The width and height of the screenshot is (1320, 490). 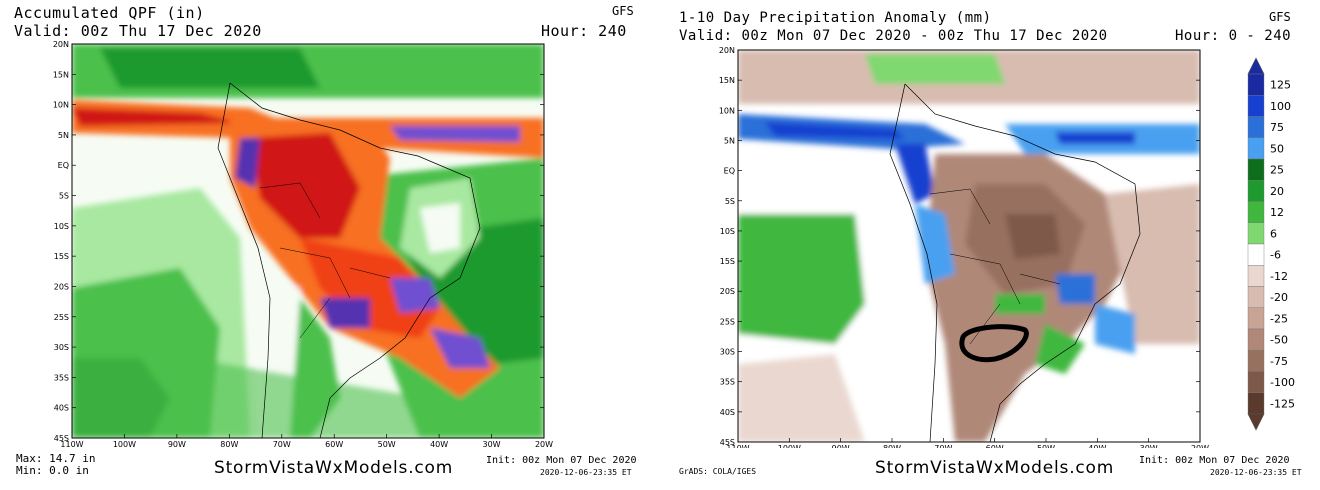 I want to click on lat-label: 5N, so click(x=729, y=140).